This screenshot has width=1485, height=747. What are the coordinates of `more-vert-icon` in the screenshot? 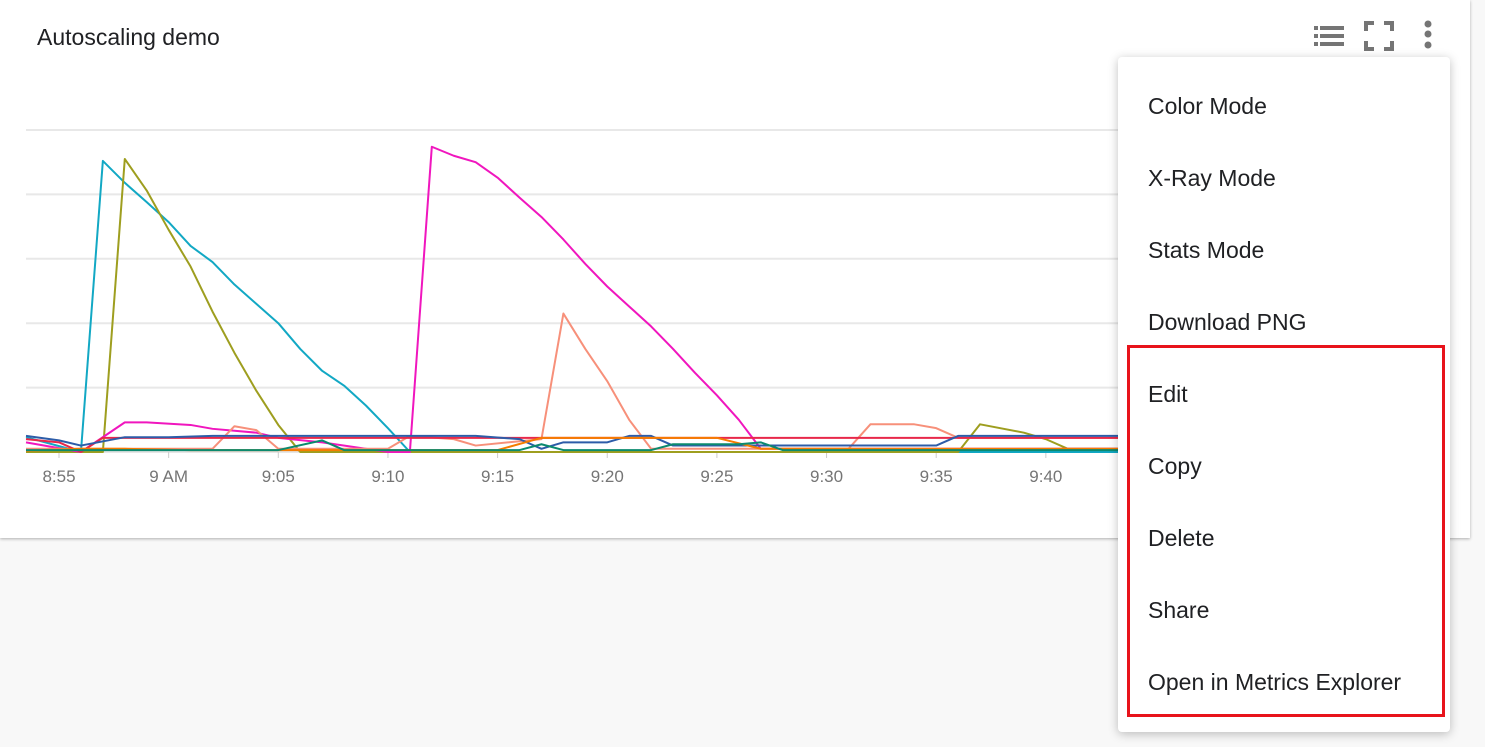 It's located at (1428, 36).